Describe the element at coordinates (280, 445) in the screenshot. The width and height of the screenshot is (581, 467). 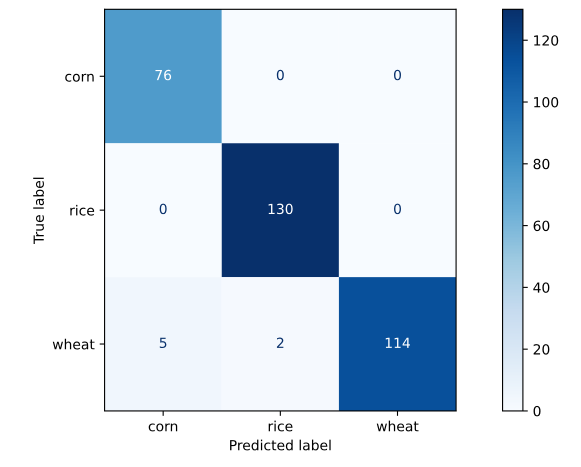
I see `x-axis-title: Predicted label` at that location.